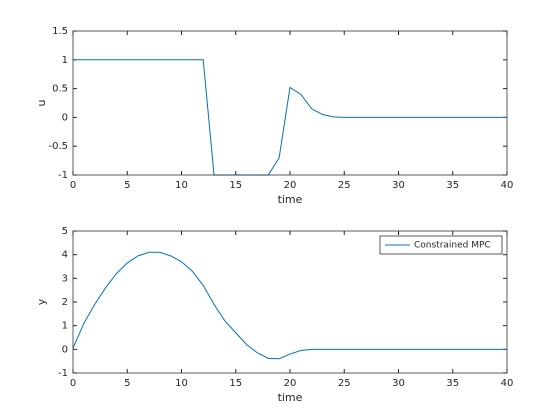 The image size is (560, 420). I want to click on legend-label: Constrained MPC, so click(452, 246).